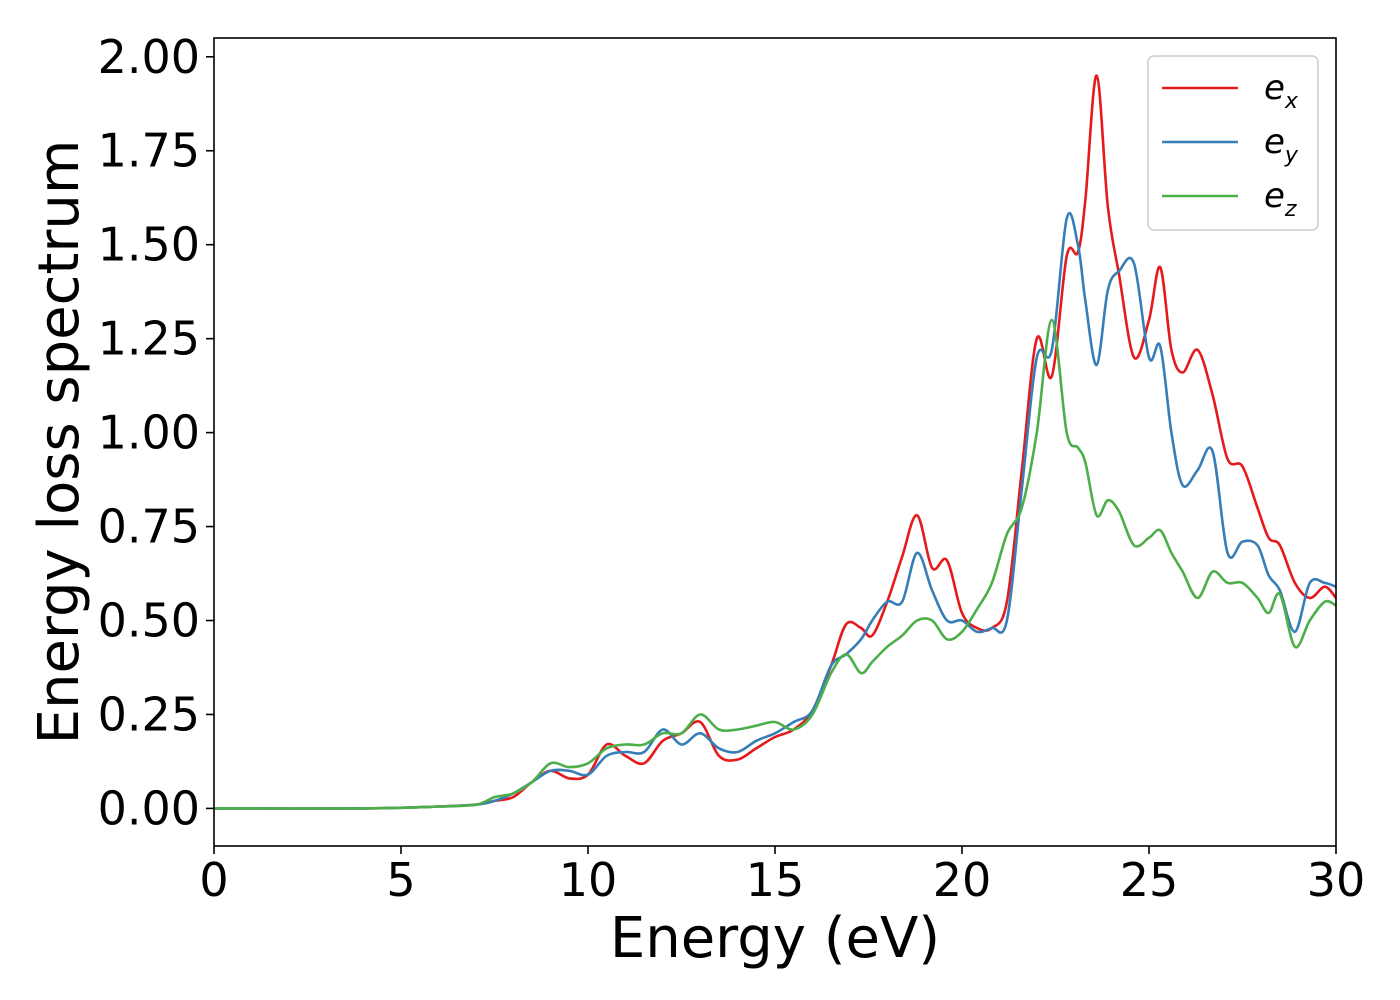 The width and height of the screenshot is (1400, 1000). Describe the element at coordinates (149, 245) in the screenshot. I see `y-tick-label: 1.50` at that location.